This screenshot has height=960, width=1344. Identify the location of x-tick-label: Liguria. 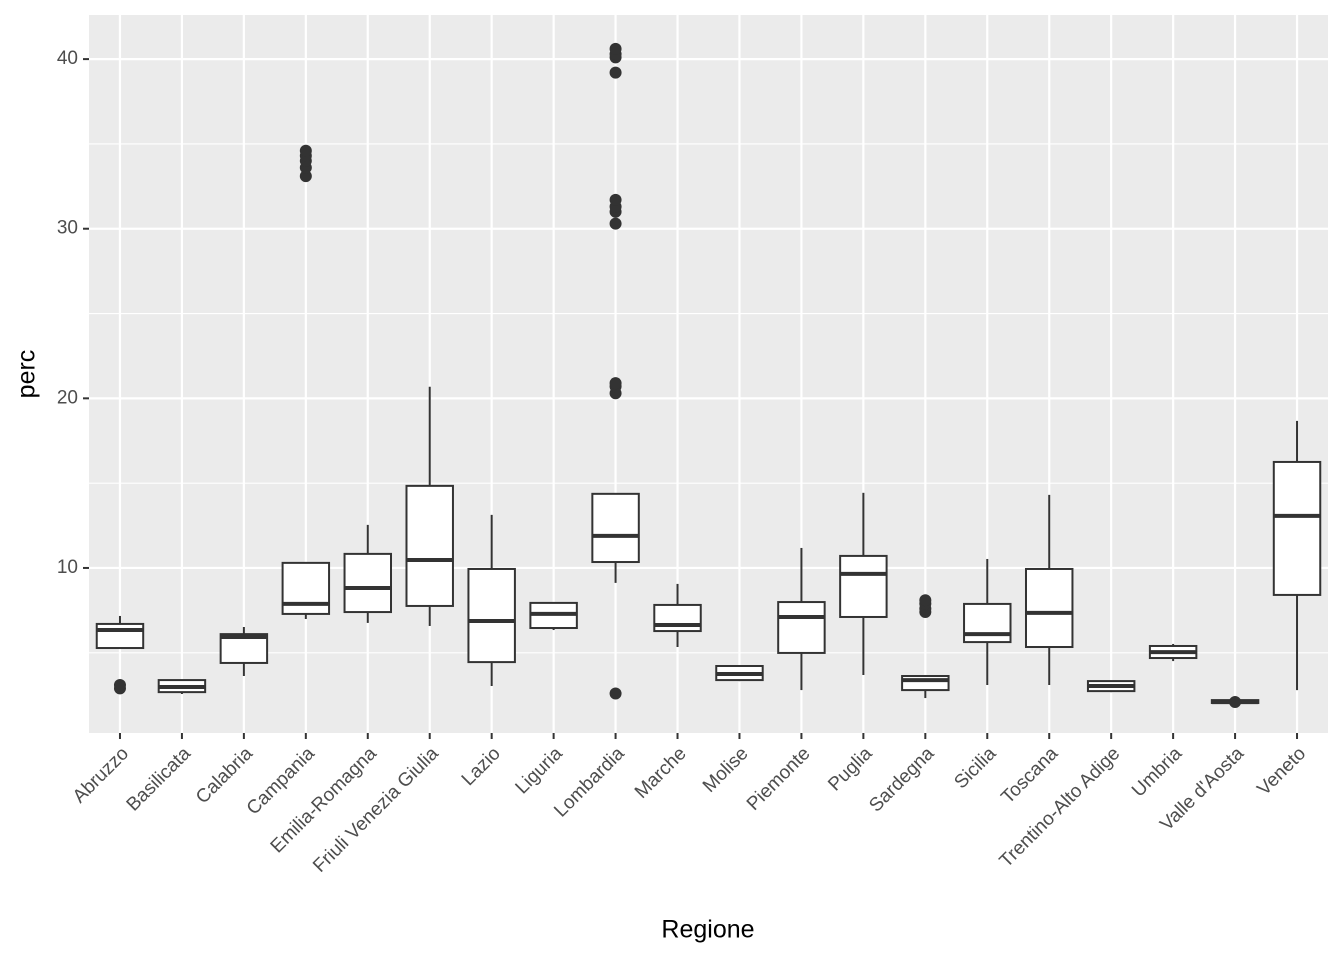
(539, 770).